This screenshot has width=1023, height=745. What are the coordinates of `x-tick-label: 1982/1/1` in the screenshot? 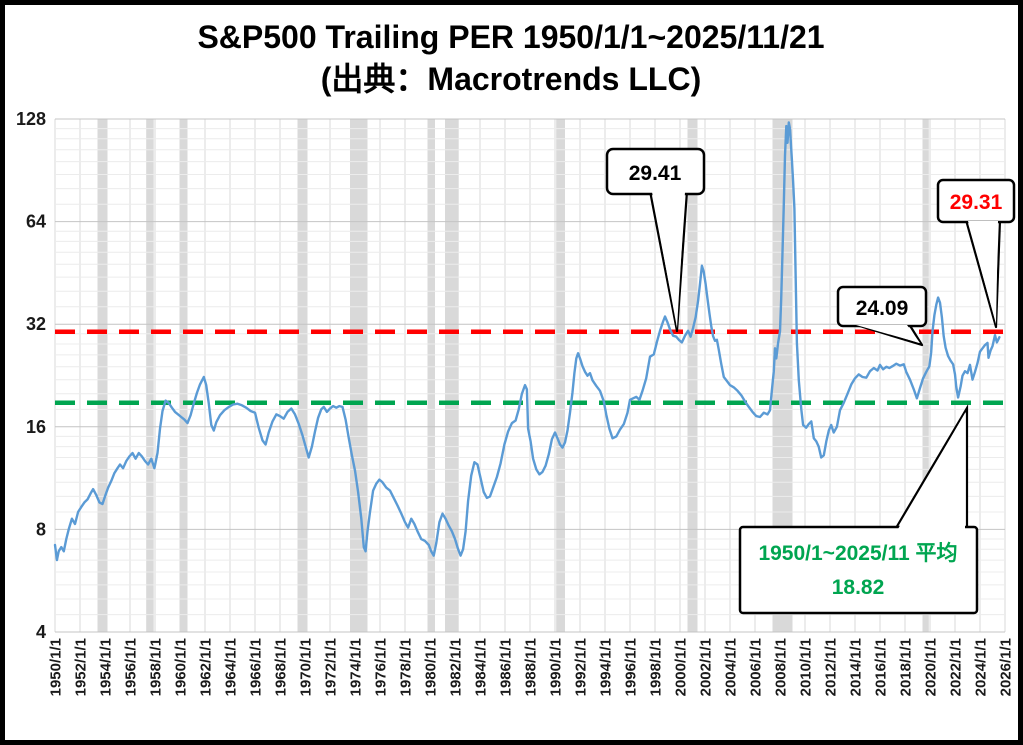 It's located at (456, 667).